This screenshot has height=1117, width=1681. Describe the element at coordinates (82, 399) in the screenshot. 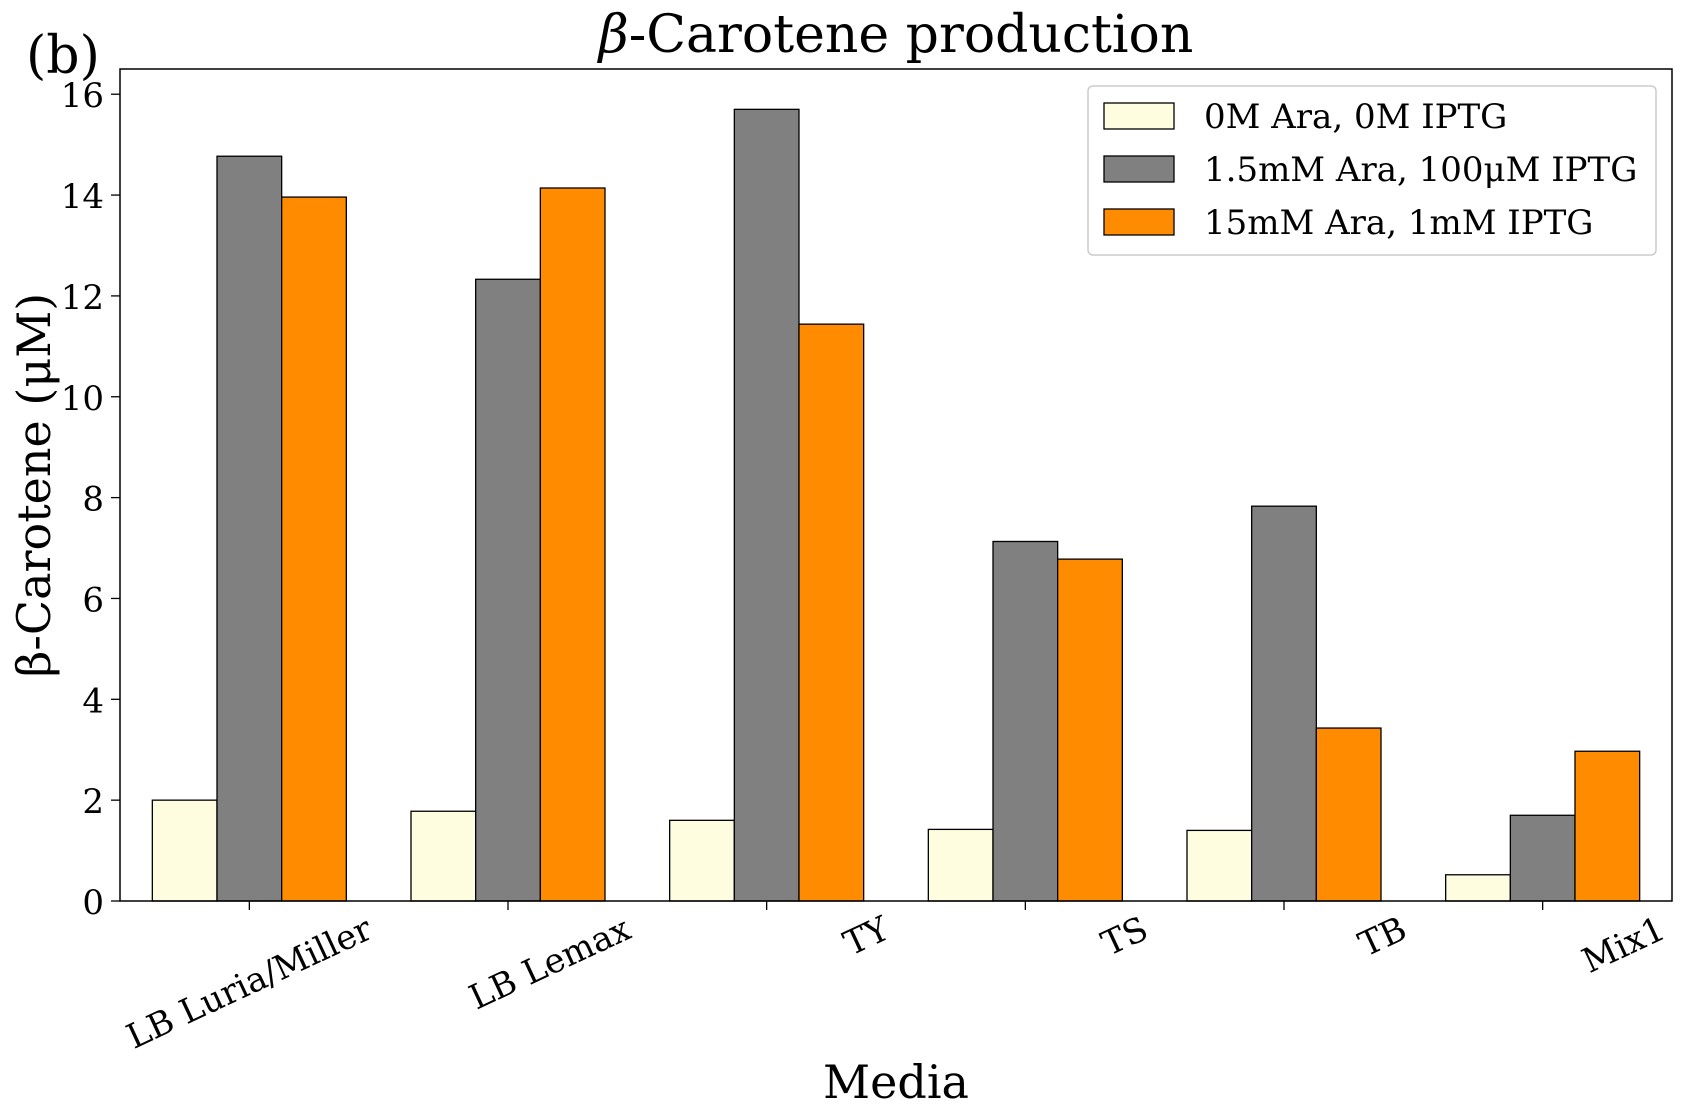

I see `y-tick-label: 10` at that location.